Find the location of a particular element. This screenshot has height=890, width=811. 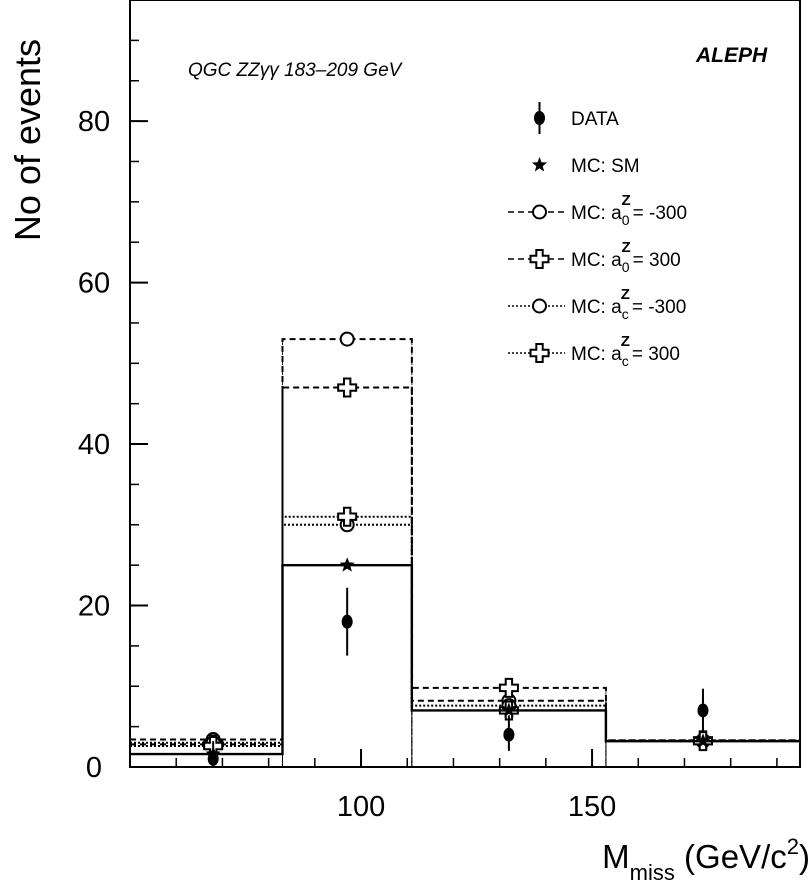

legend-label-prefix: DATA is located at coordinates (595, 119).